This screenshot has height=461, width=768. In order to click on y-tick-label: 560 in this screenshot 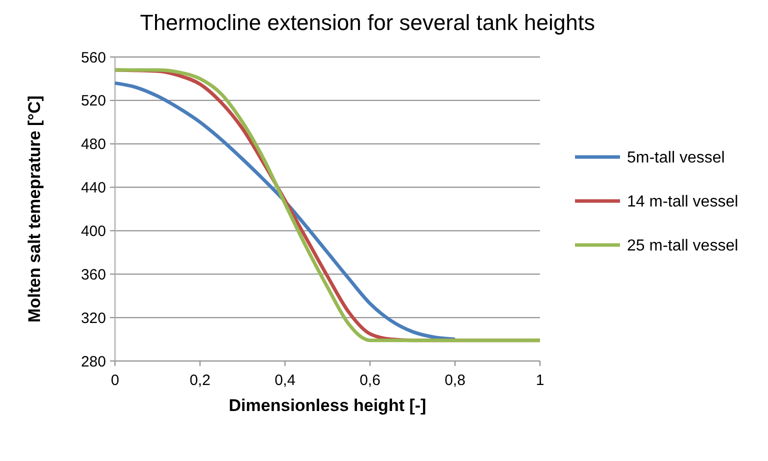, I will do `click(93, 57)`.